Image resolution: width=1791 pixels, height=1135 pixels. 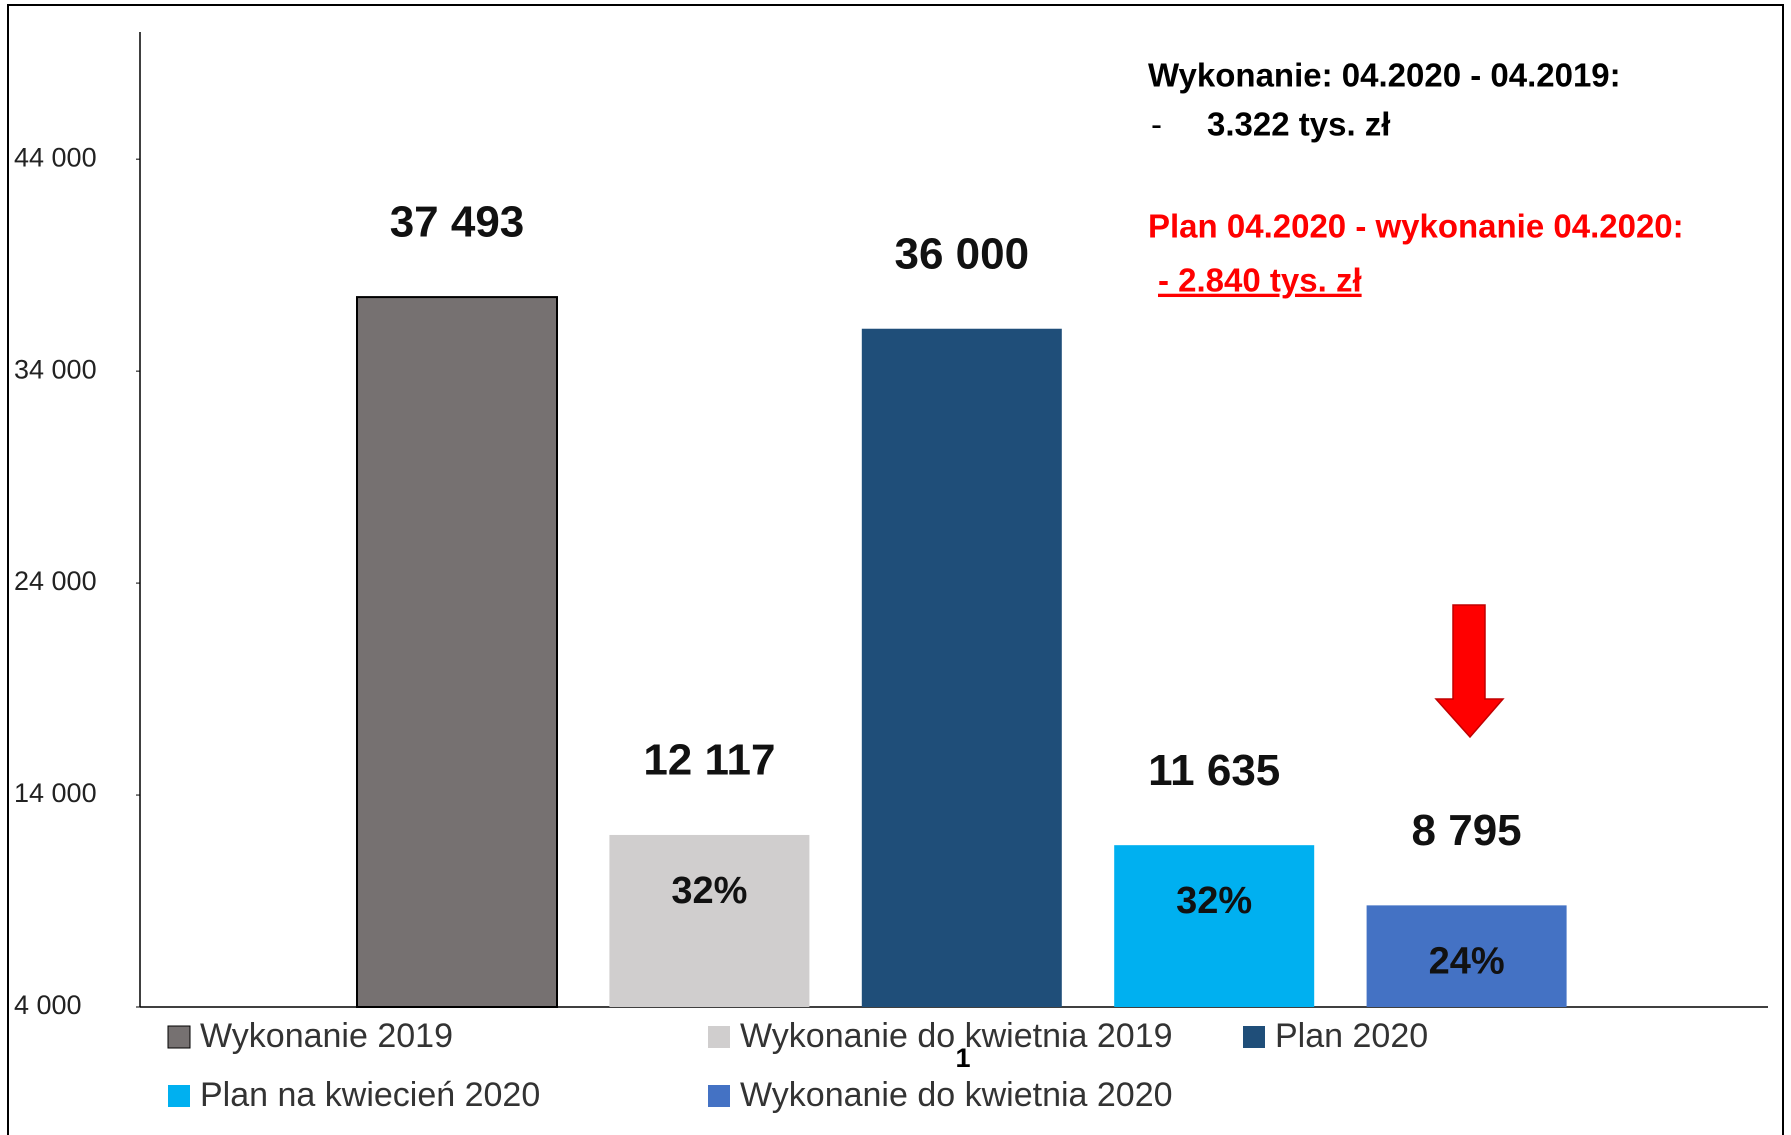 I want to click on legend-label: Wykonanie 2019, so click(x=326, y=1036).